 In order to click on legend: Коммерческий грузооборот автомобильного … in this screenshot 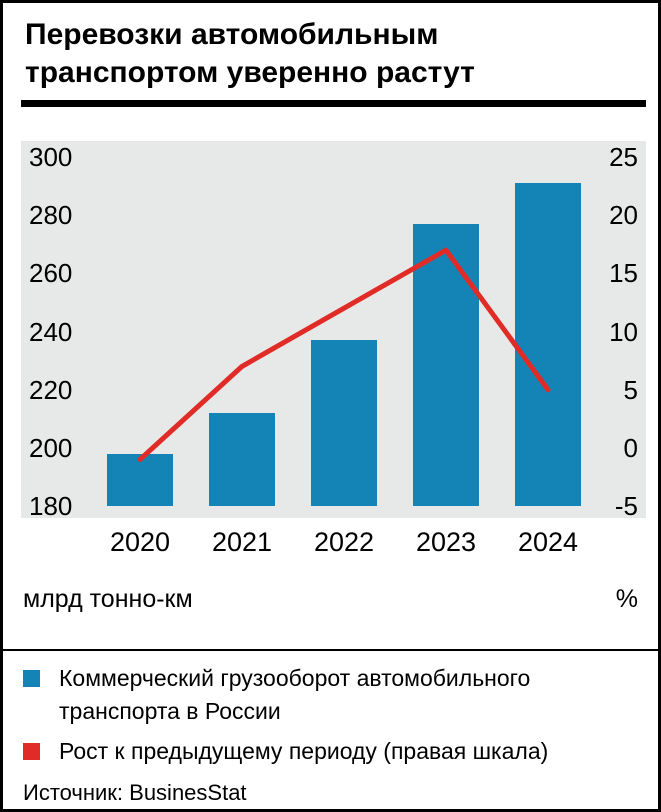, I will do `click(334, 715)`.